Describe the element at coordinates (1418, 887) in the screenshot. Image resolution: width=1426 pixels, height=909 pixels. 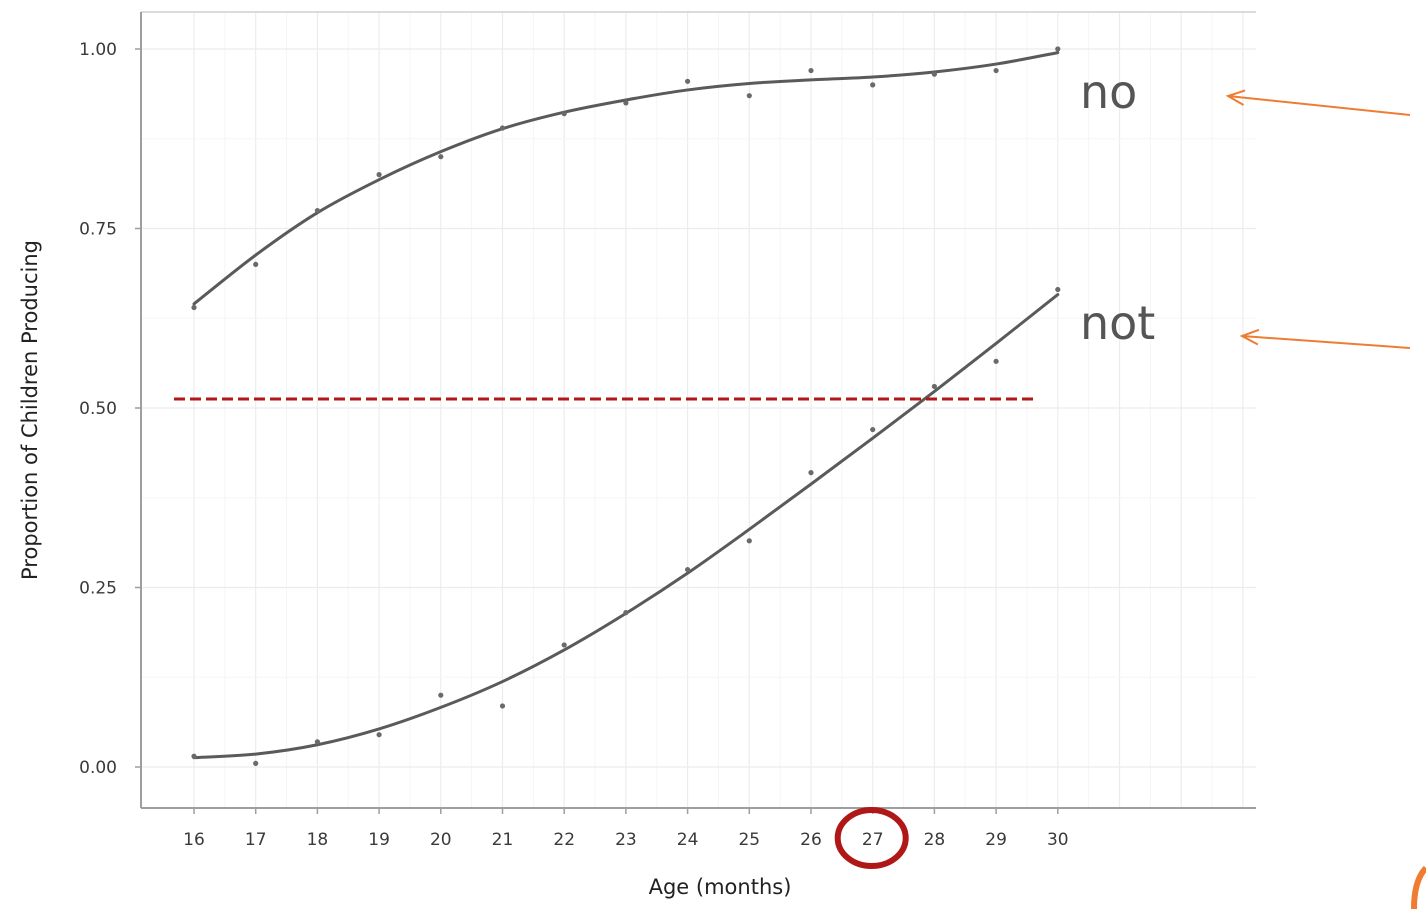
I see `corner-decoration` at that location.